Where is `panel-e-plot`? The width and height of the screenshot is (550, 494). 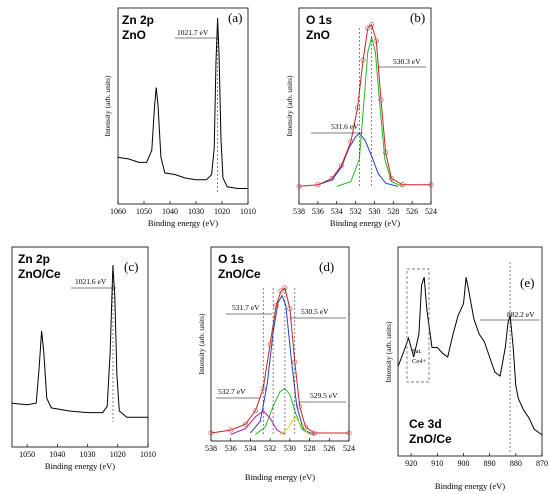 panel-e-plot is located at coordinates (470, 357).